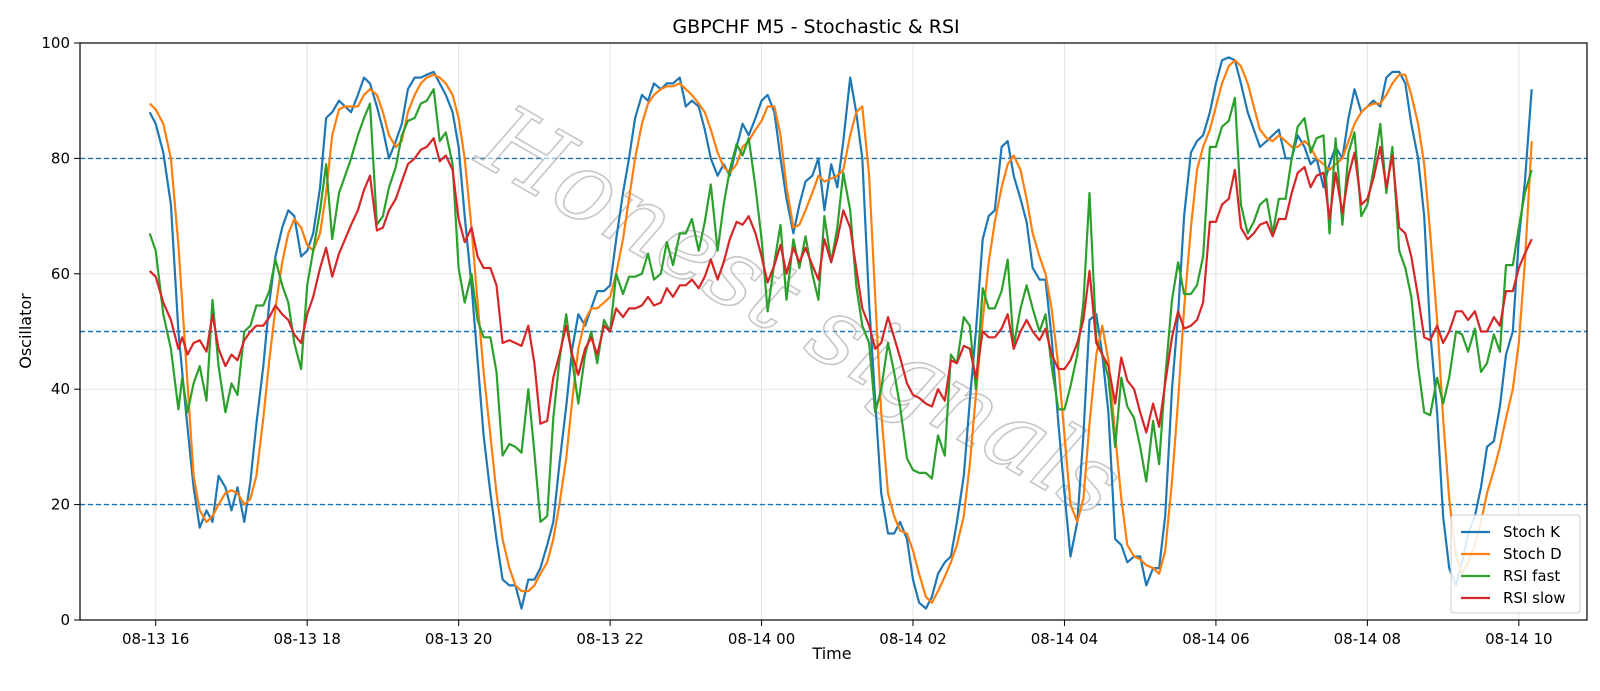 Image resolution: width=1600 pixels, height=691 pixels. Describe the element at coordinates (65, 620) in the screenshot. I see `y-tick-label: 0` at that location.